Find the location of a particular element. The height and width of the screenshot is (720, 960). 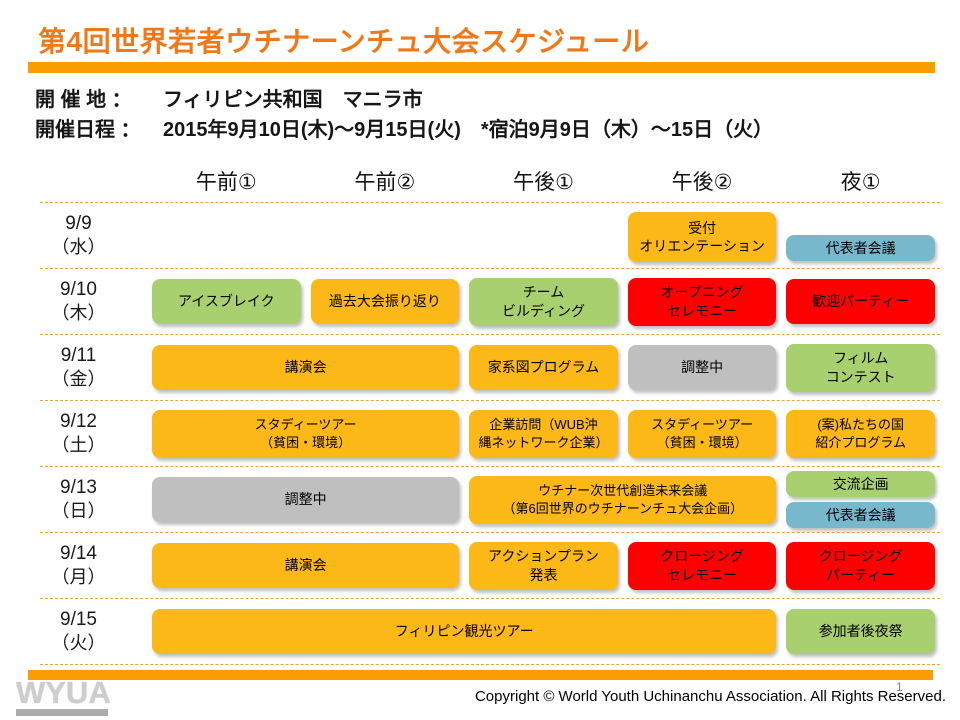

event-cell: 歓迎パーティー is located at coordinates (860, 301).